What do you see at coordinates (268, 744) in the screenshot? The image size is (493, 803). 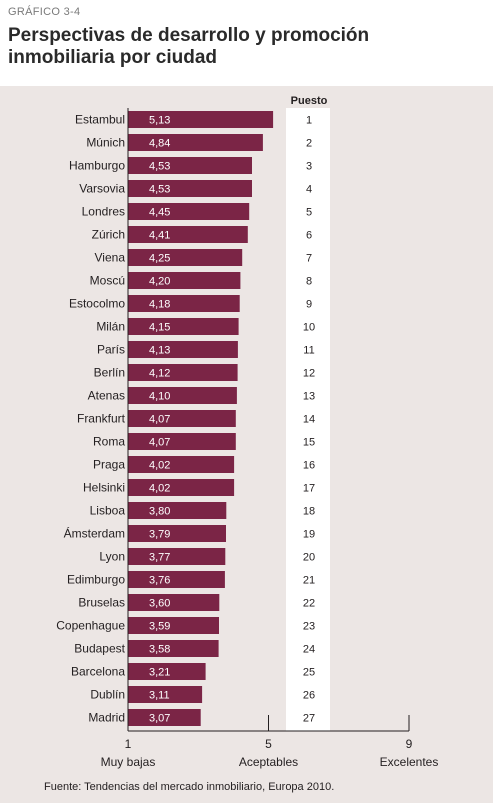 I see `x-tick-value: 5` at bounding box center [268, 744].